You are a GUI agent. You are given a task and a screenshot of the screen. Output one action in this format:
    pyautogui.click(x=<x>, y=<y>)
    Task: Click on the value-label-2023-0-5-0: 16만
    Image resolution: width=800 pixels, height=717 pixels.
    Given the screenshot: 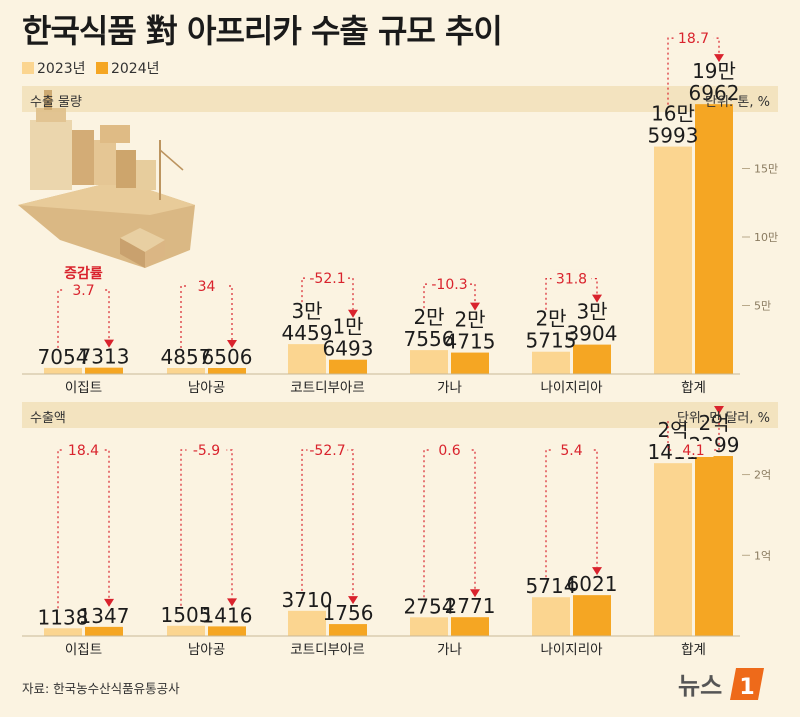 What is the action you would take?
    pyautogui.click(x=673, y=114)
    